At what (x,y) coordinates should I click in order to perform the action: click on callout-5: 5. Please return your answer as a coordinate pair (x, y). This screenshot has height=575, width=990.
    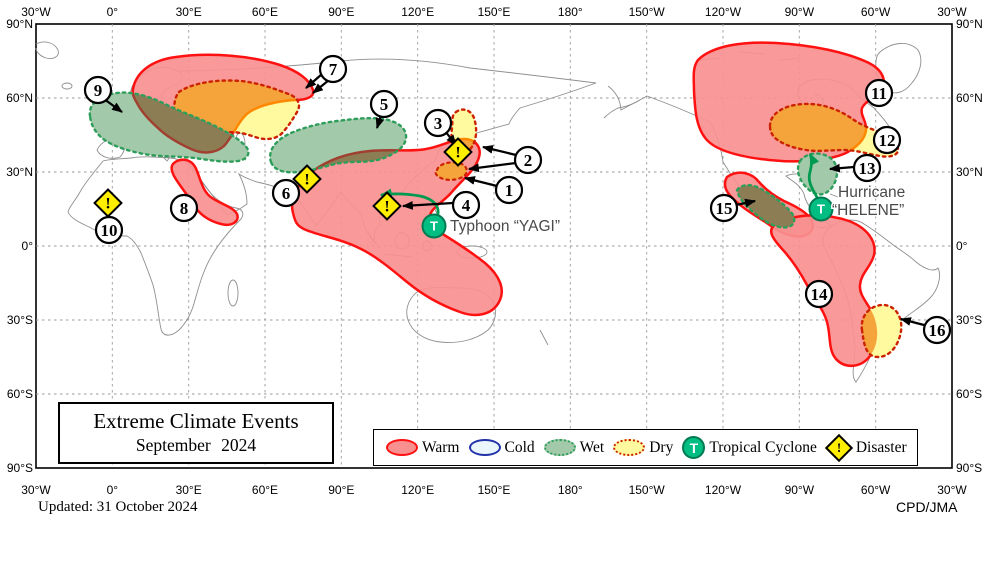
    Looking at the image, I should click on (384, 104).